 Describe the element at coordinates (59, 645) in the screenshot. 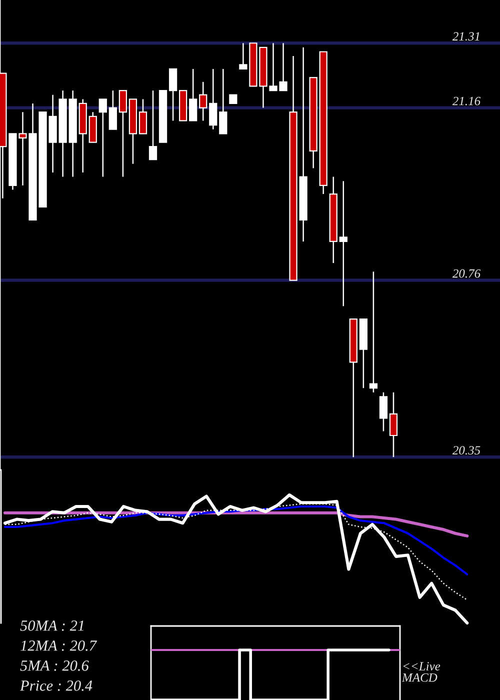

I see `text: 12MA : 20.7` at that location.